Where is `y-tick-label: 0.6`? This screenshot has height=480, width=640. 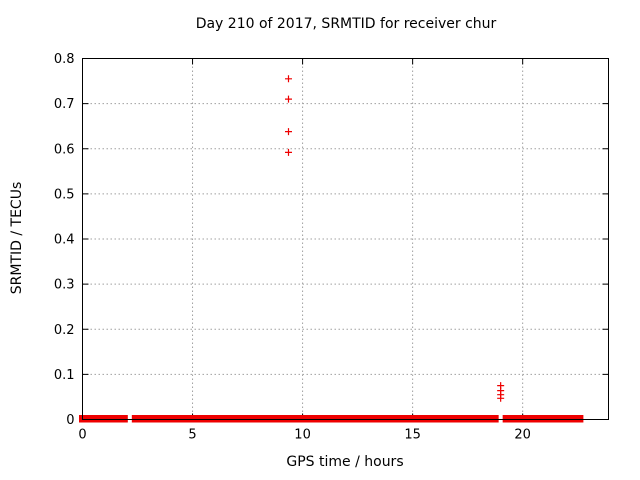 y-tick-label: 0.6 is located at coordinates (64, 149).